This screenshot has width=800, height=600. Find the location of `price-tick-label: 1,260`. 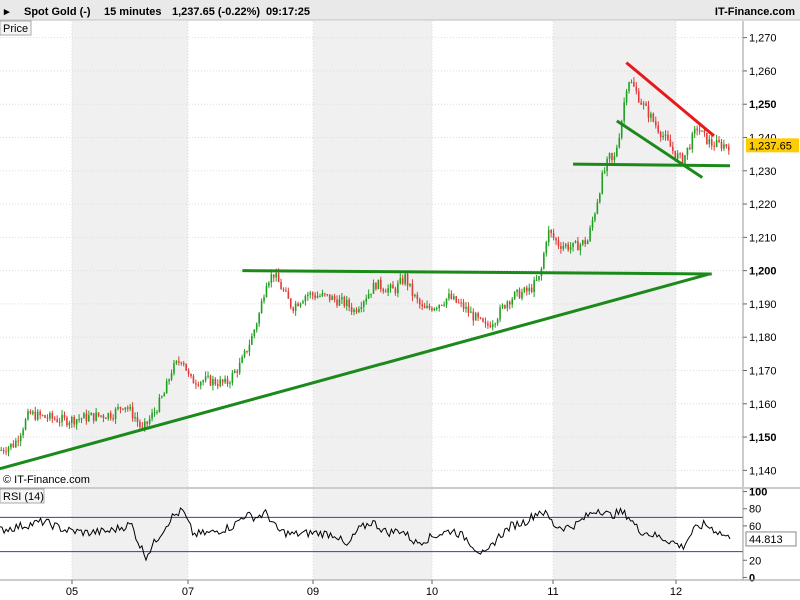

price-tick-label: 1,260 is located at coordinates (763, 72).